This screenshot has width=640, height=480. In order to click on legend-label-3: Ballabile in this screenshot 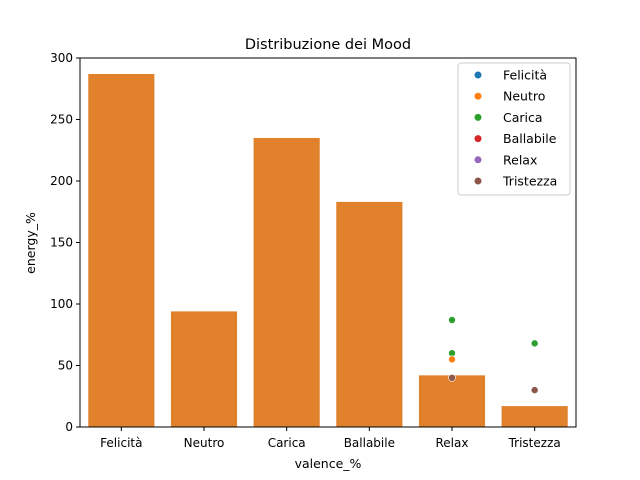, I will do `click(530, 138)`.